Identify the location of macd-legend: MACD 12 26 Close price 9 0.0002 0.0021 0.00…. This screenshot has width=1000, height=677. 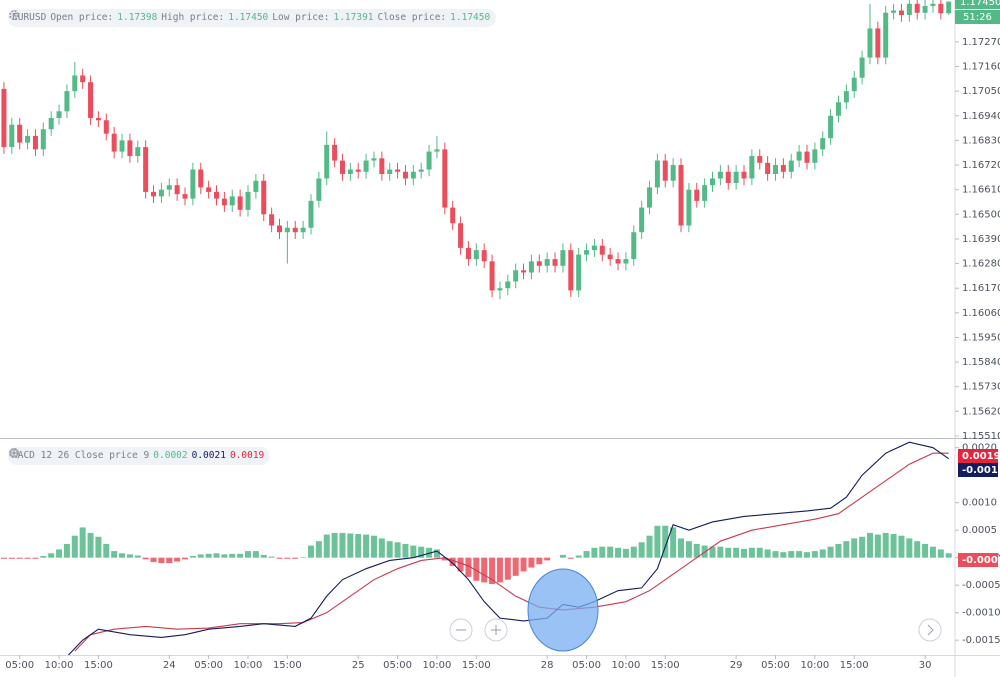
(139, 456).